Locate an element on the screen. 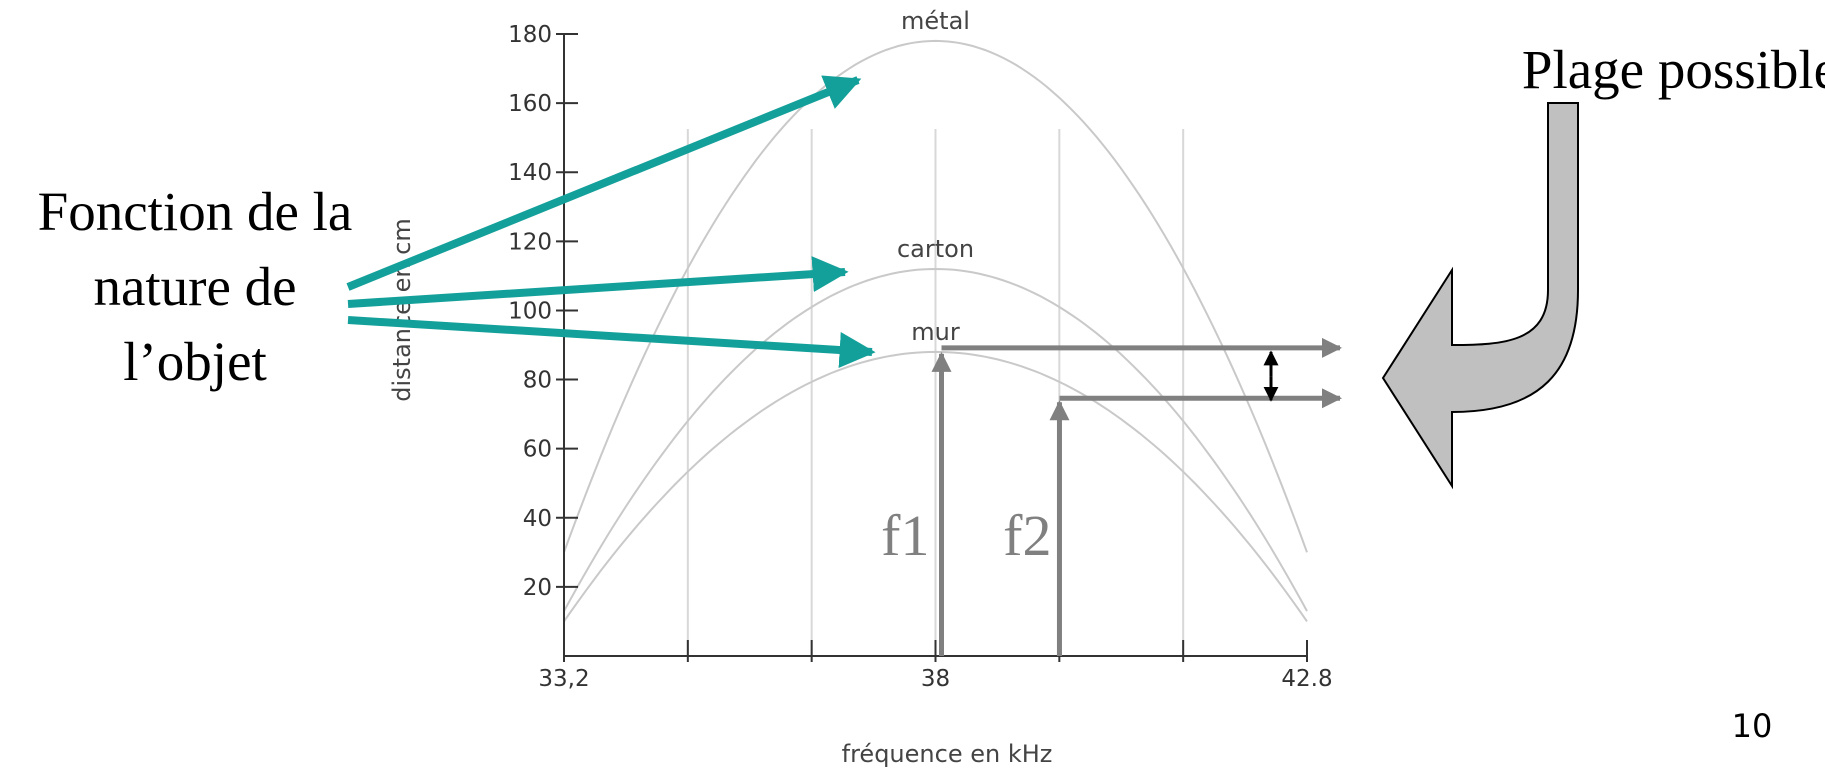  teal-pointer-arrows is located at coordinates (611, 221).